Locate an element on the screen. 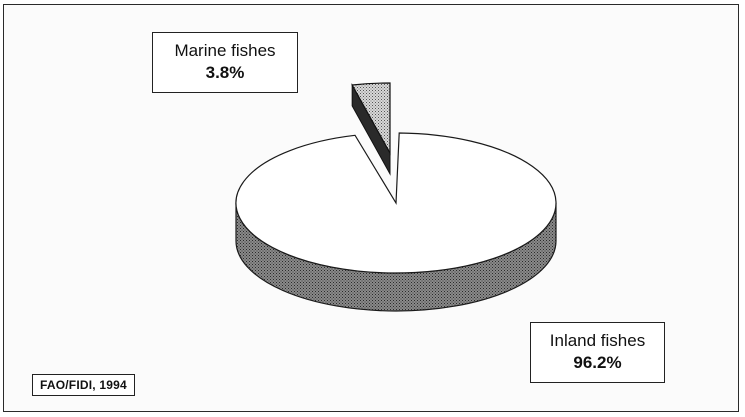 This screenshot has width=745, height=417. marine-fishes-percent: 3.8% is located at coordinates (225, 72).